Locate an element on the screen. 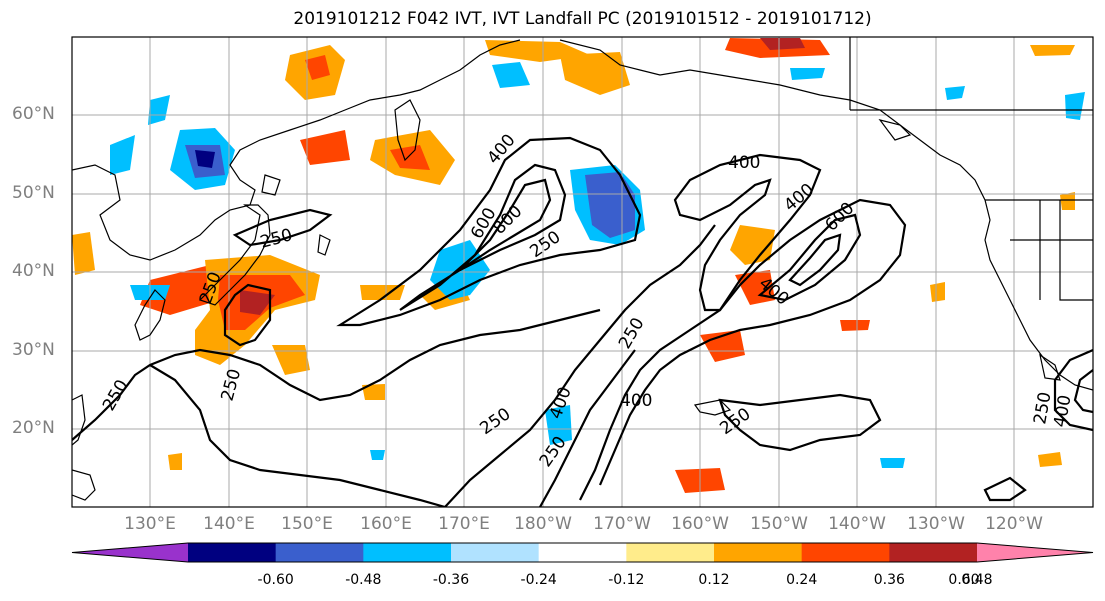 The image size is (1105, 601). colorbar-segments is located at coordinates (582, 552).